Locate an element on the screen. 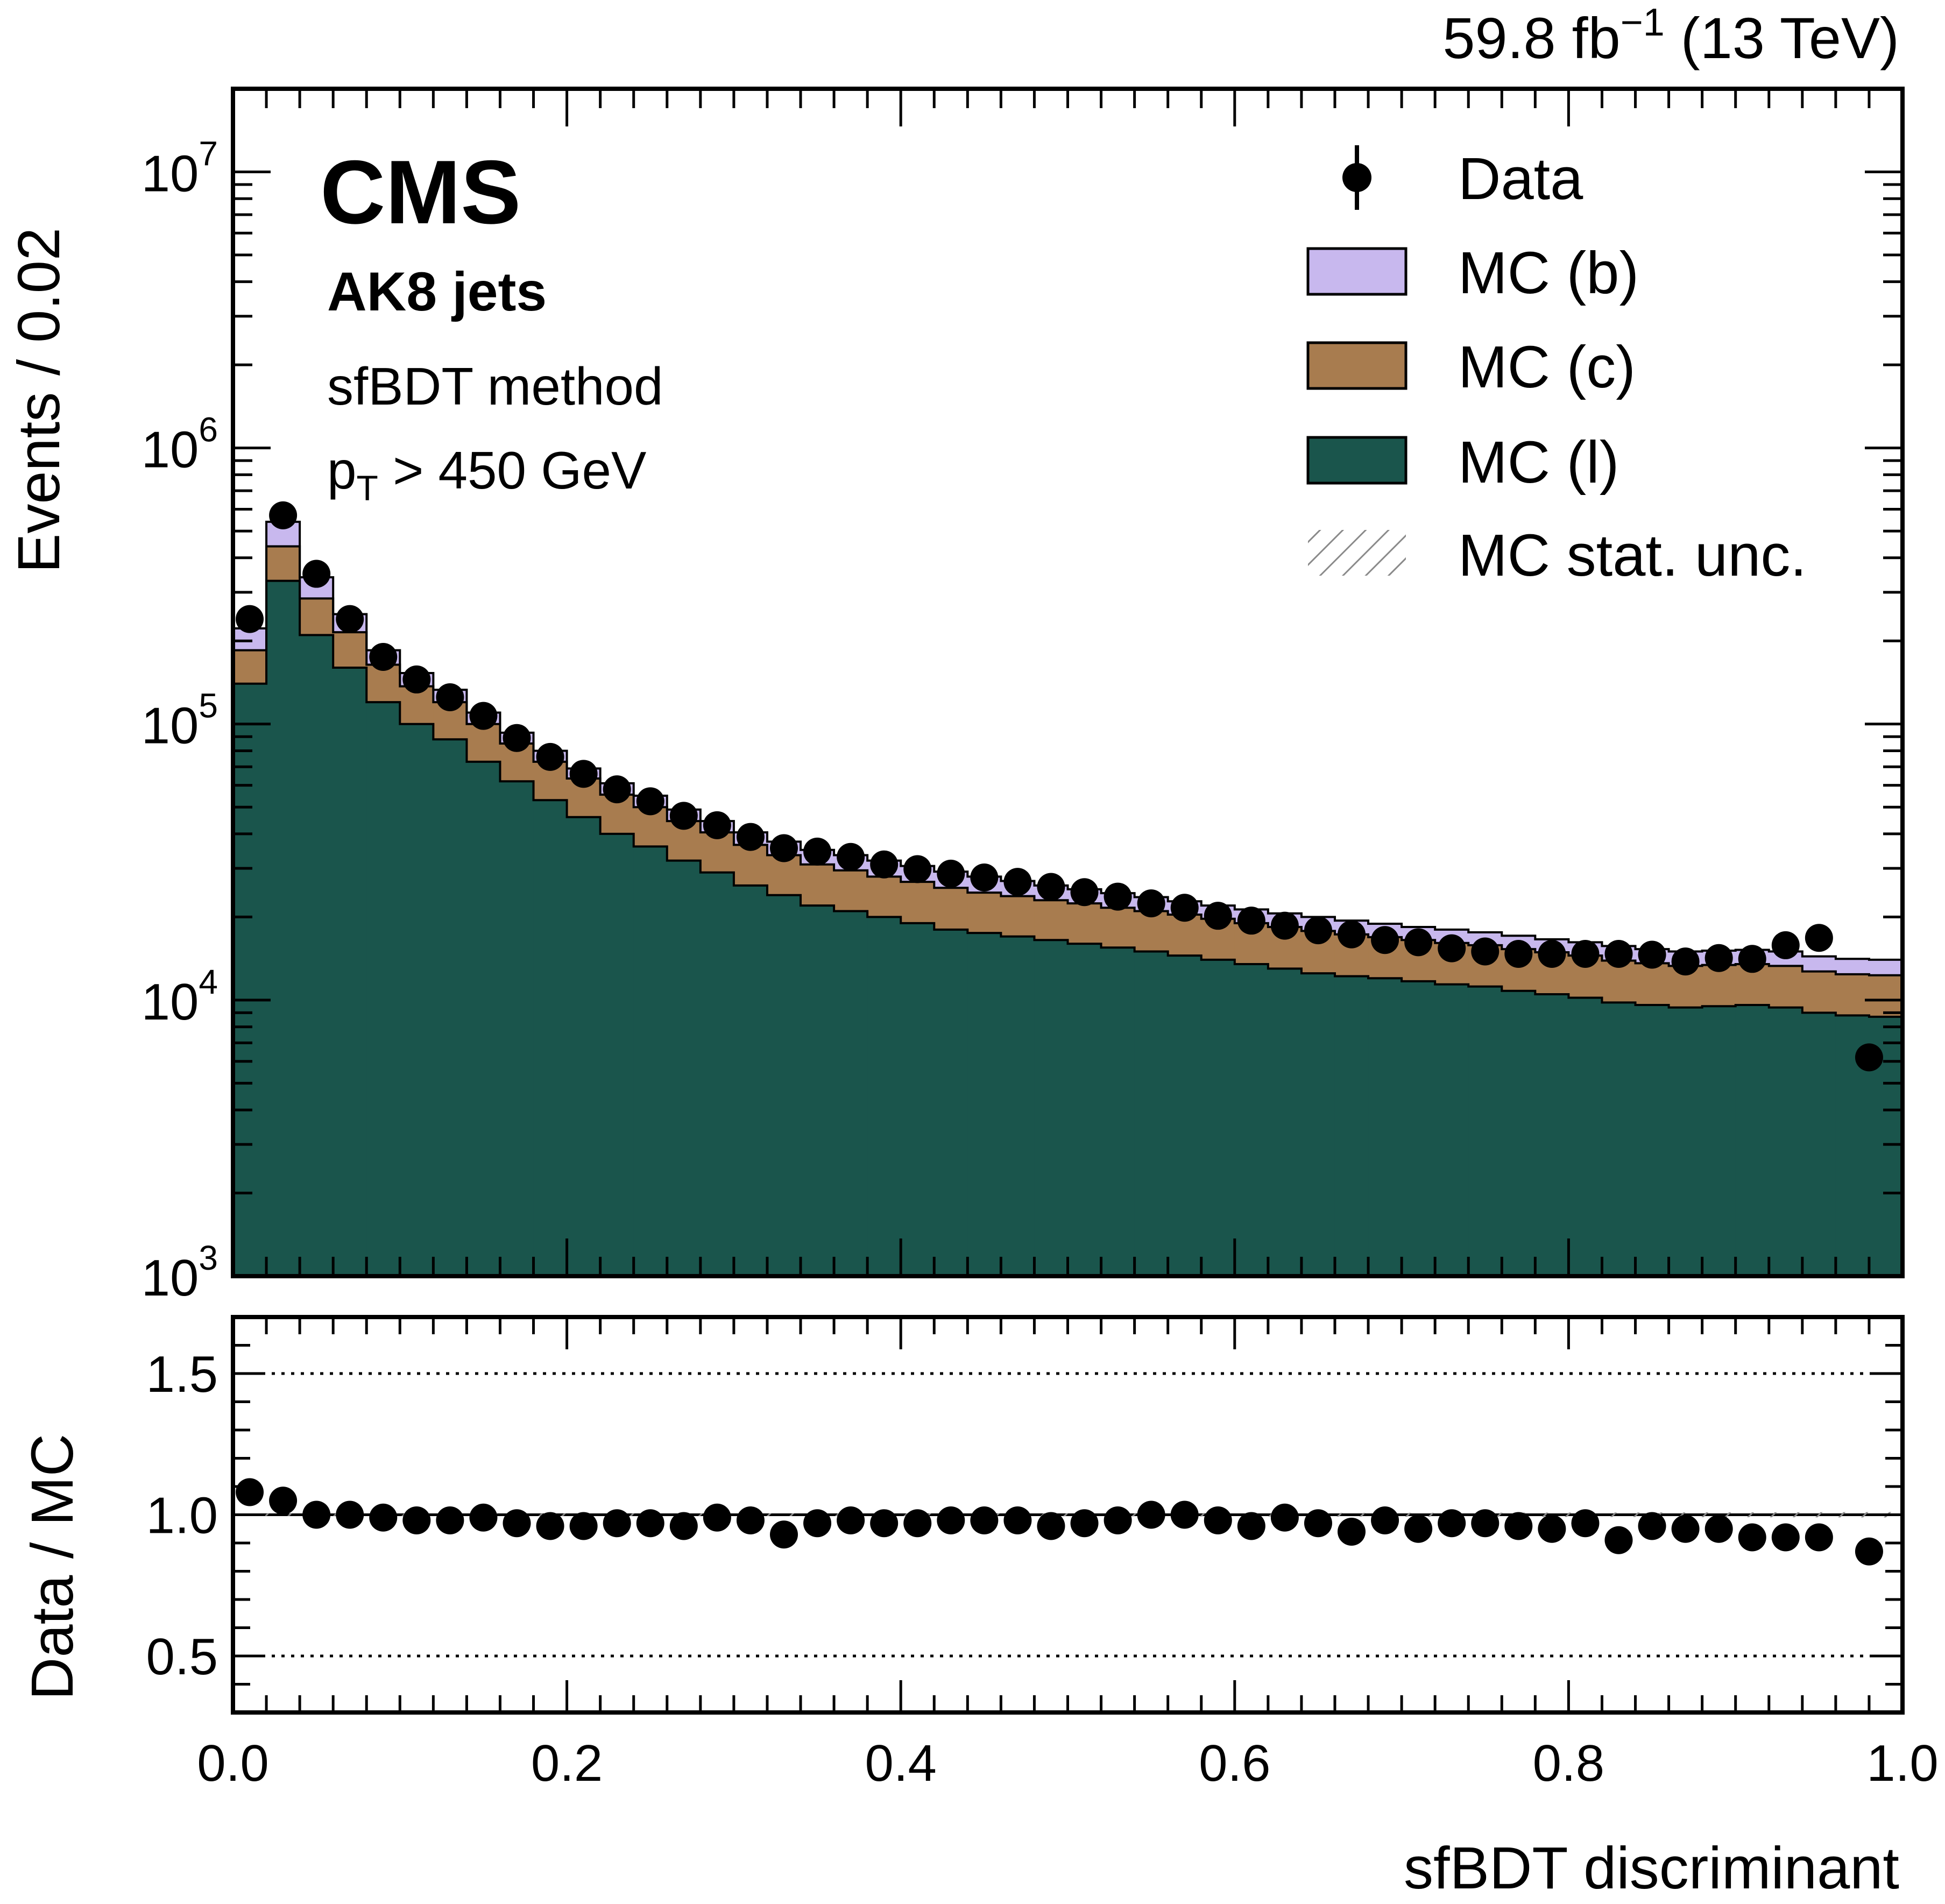 The height and width of the screenshot is (1904, 1945). x-tick-label: 0.6 is located at coordinates (1234, 1763).